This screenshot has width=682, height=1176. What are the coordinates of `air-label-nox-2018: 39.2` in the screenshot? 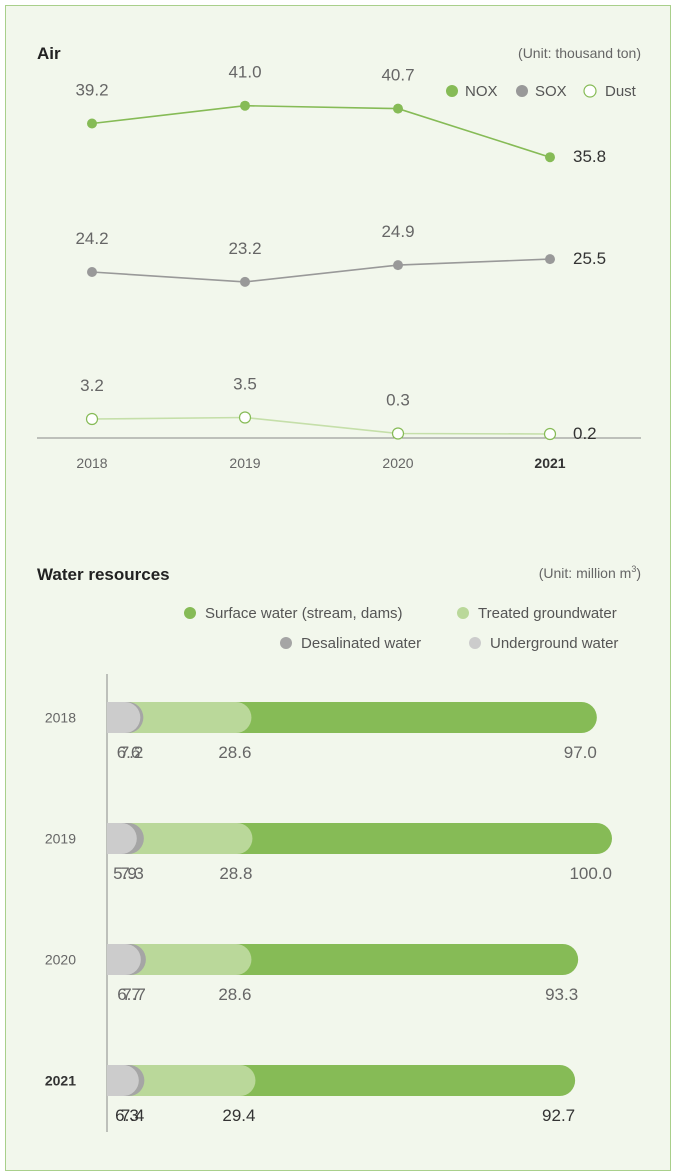 It's located at (91, 90).